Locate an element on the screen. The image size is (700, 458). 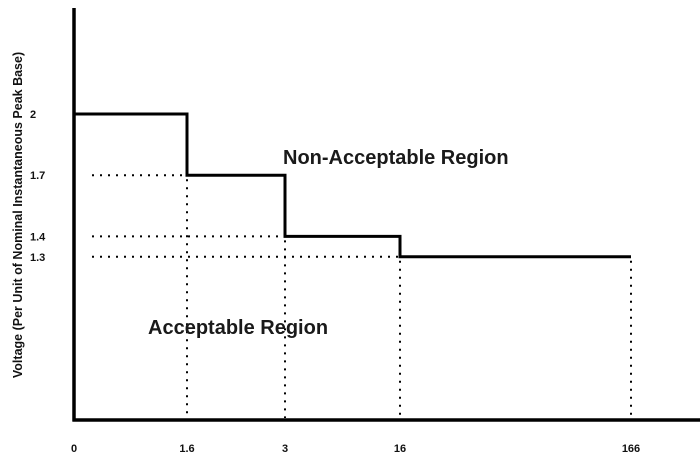
y-tick-label: 2 is located at coordinates (33, 115).